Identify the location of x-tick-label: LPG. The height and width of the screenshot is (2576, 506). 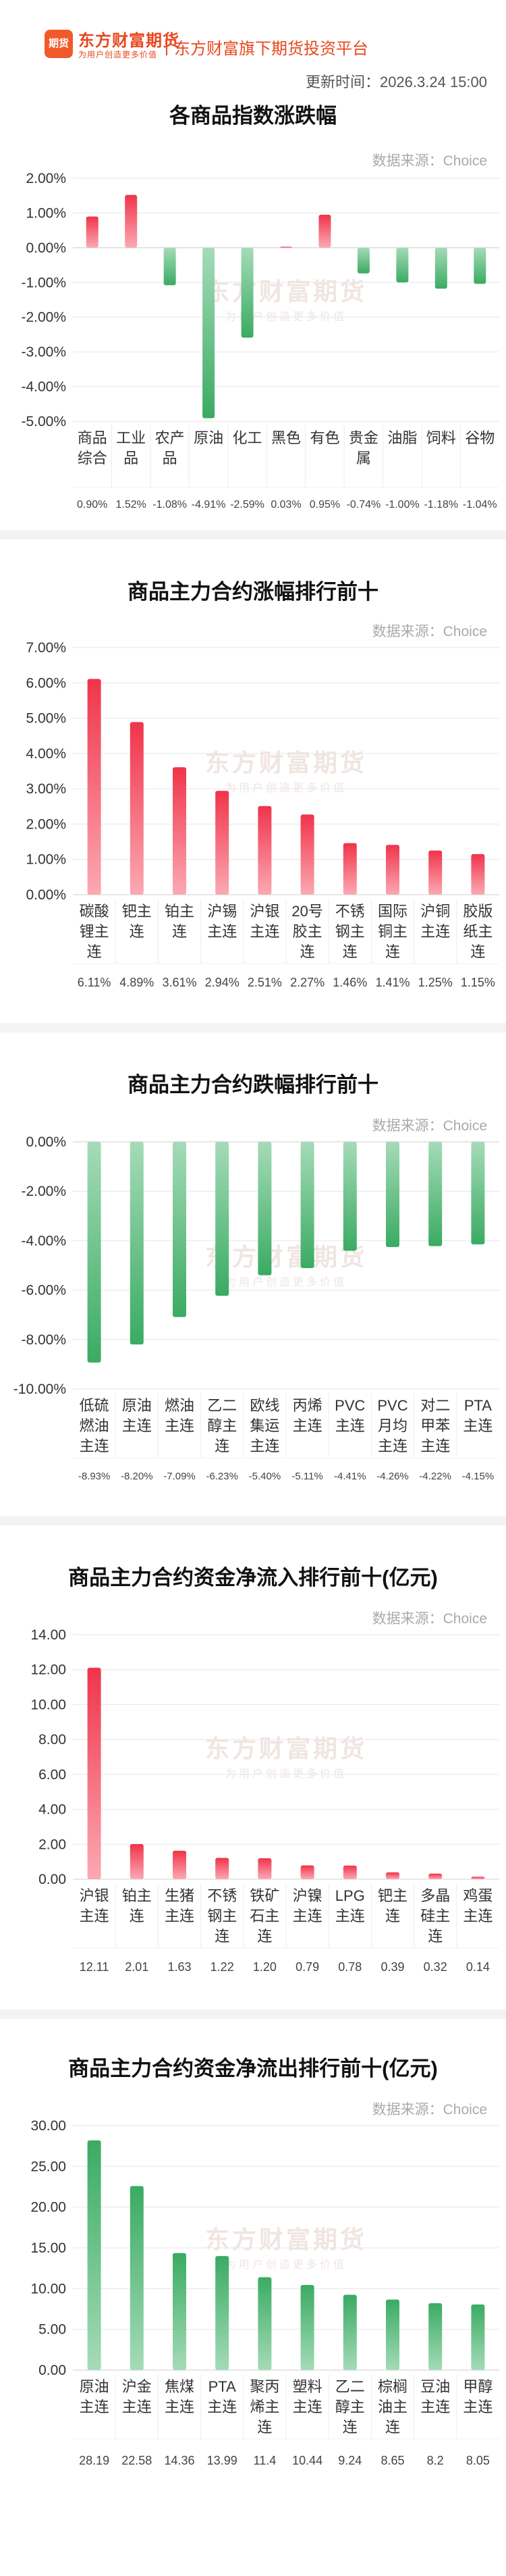
(350, 1896).